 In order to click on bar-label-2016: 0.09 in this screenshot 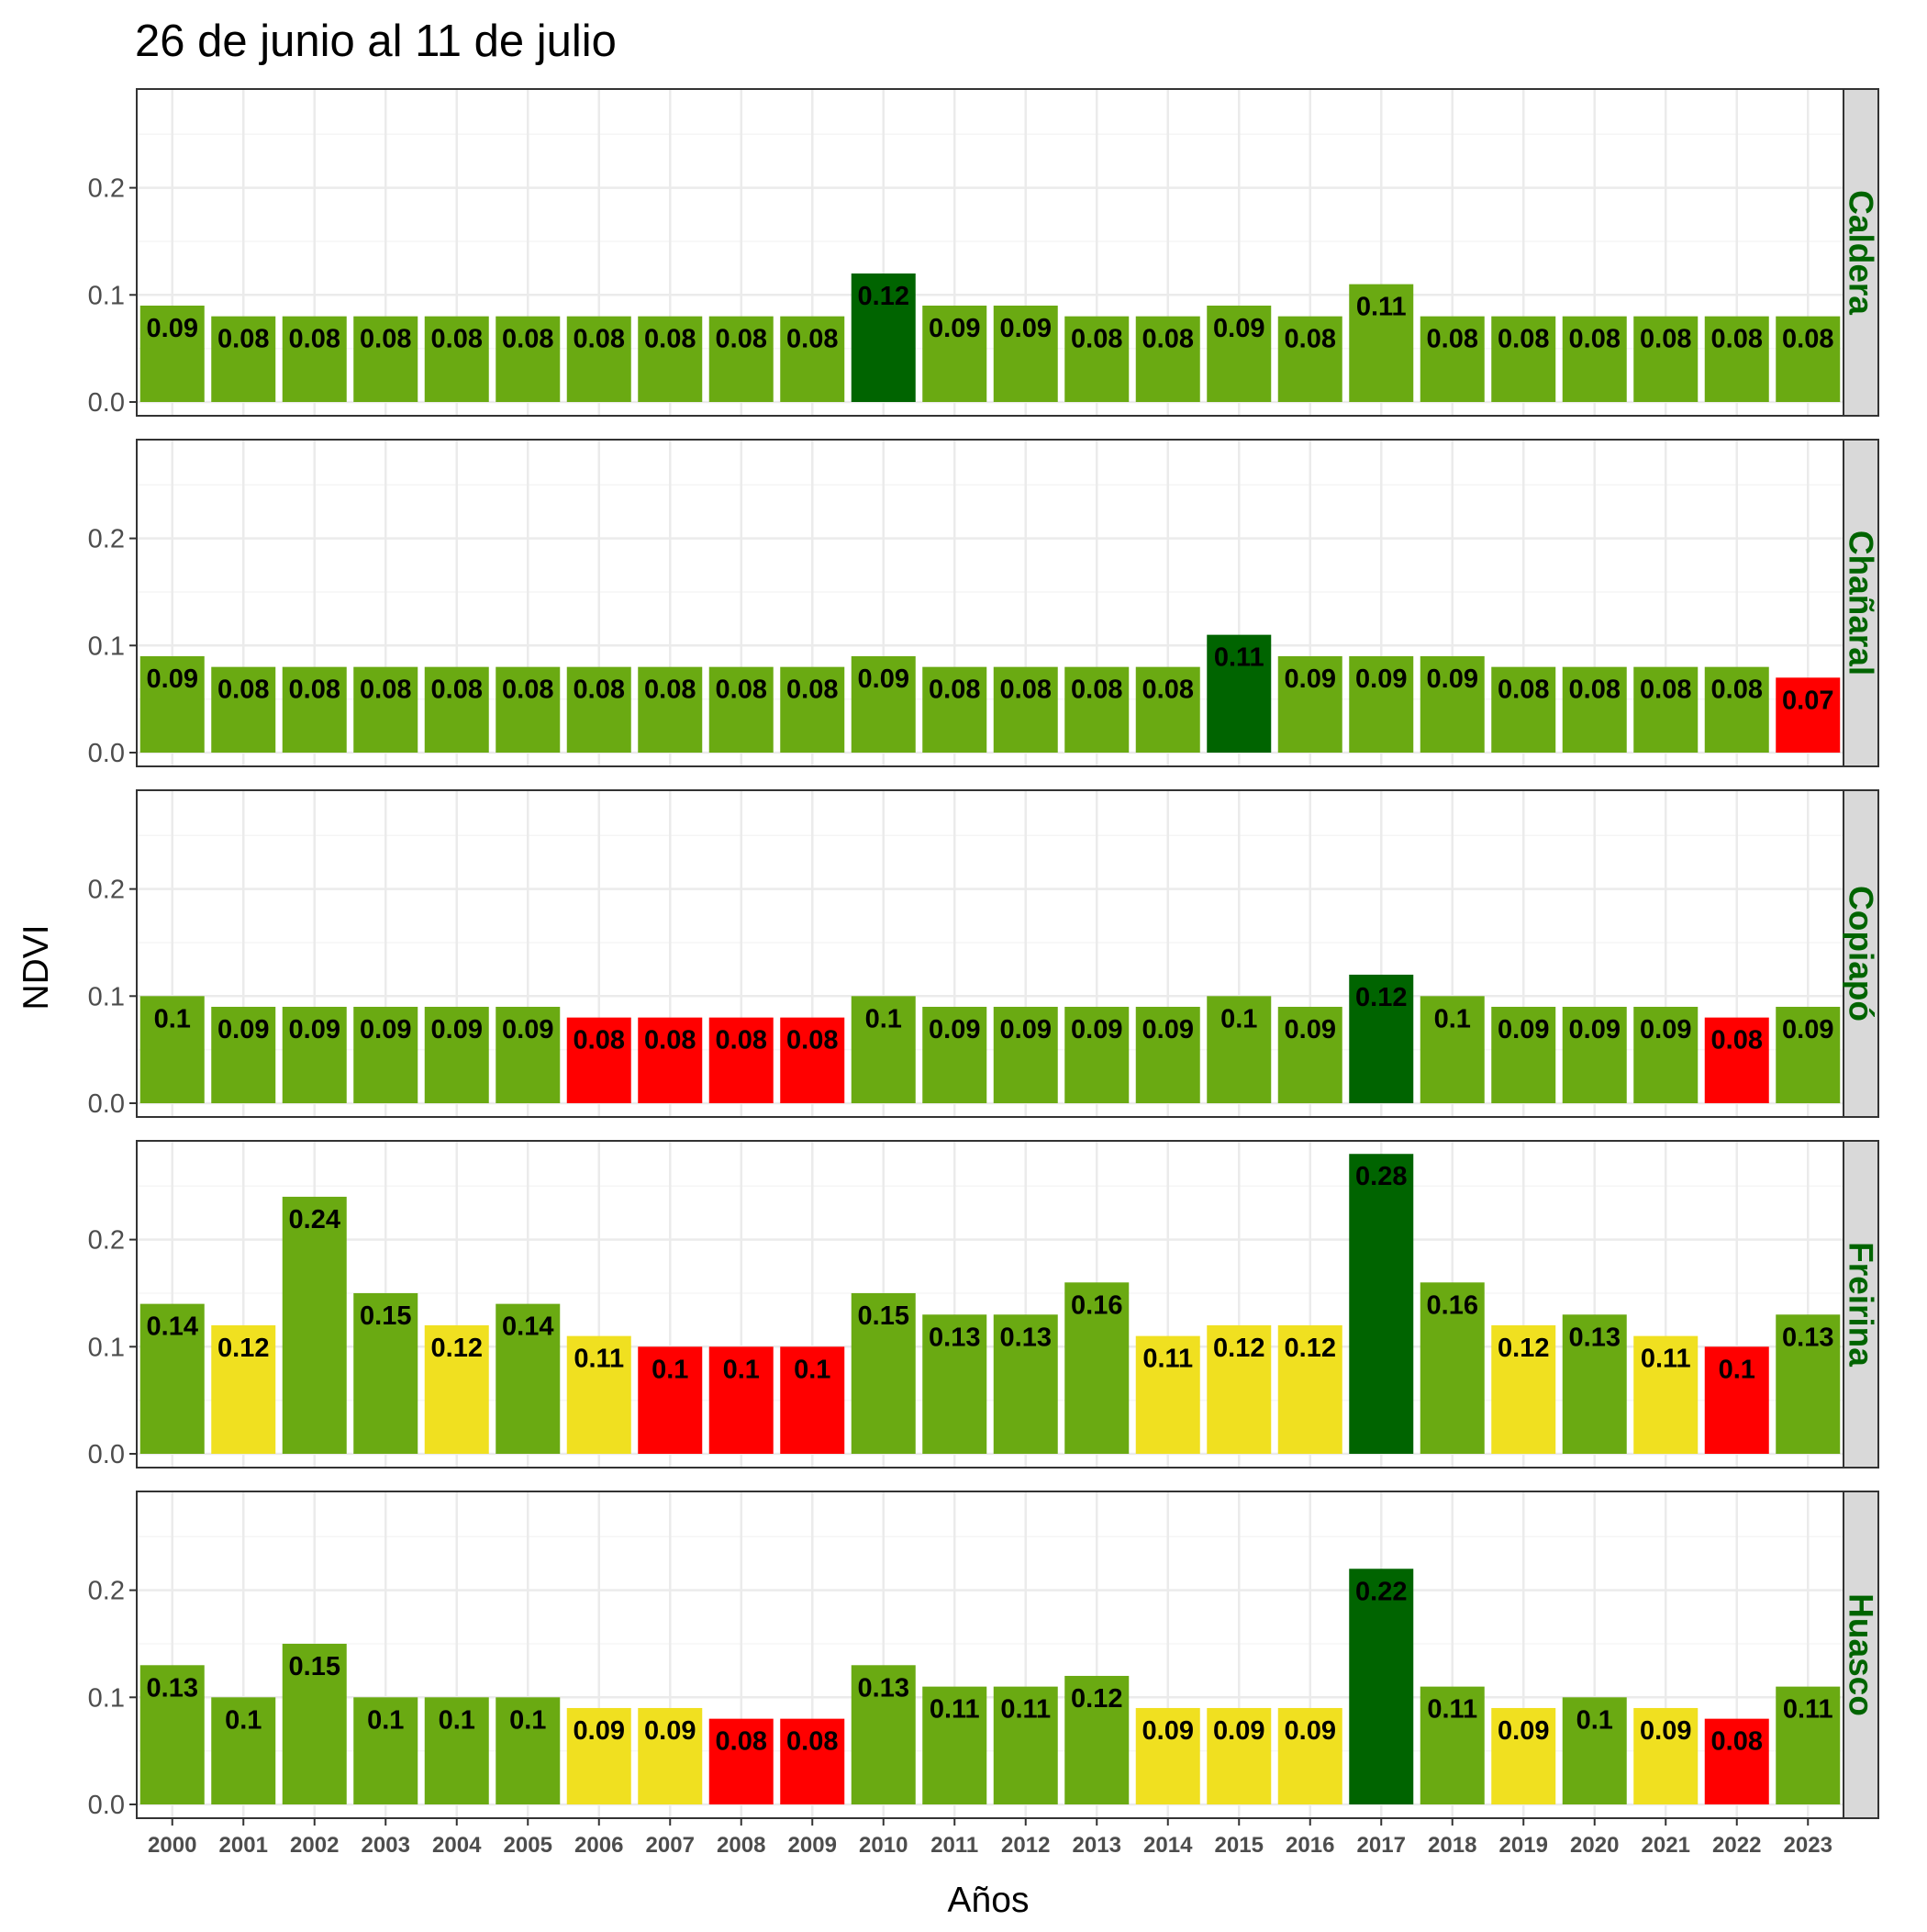, I will do `click(1310, 1731)`.